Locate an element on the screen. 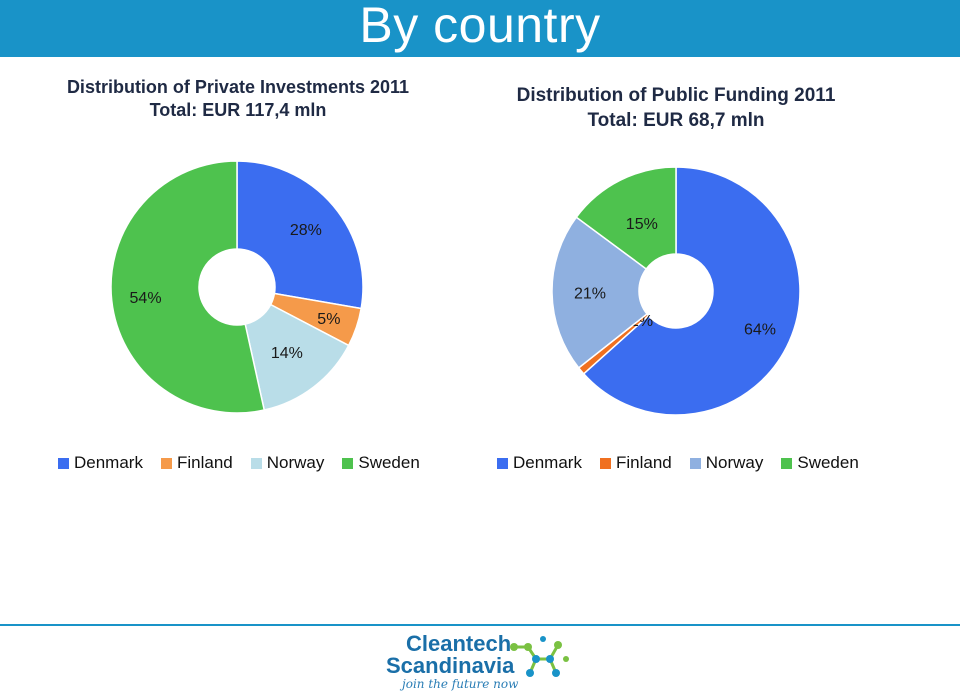 This screenshot has width=960, height=697. chart-2-subtitle: Total: EUR 68,7 mln is located at coordinates (676, 120).